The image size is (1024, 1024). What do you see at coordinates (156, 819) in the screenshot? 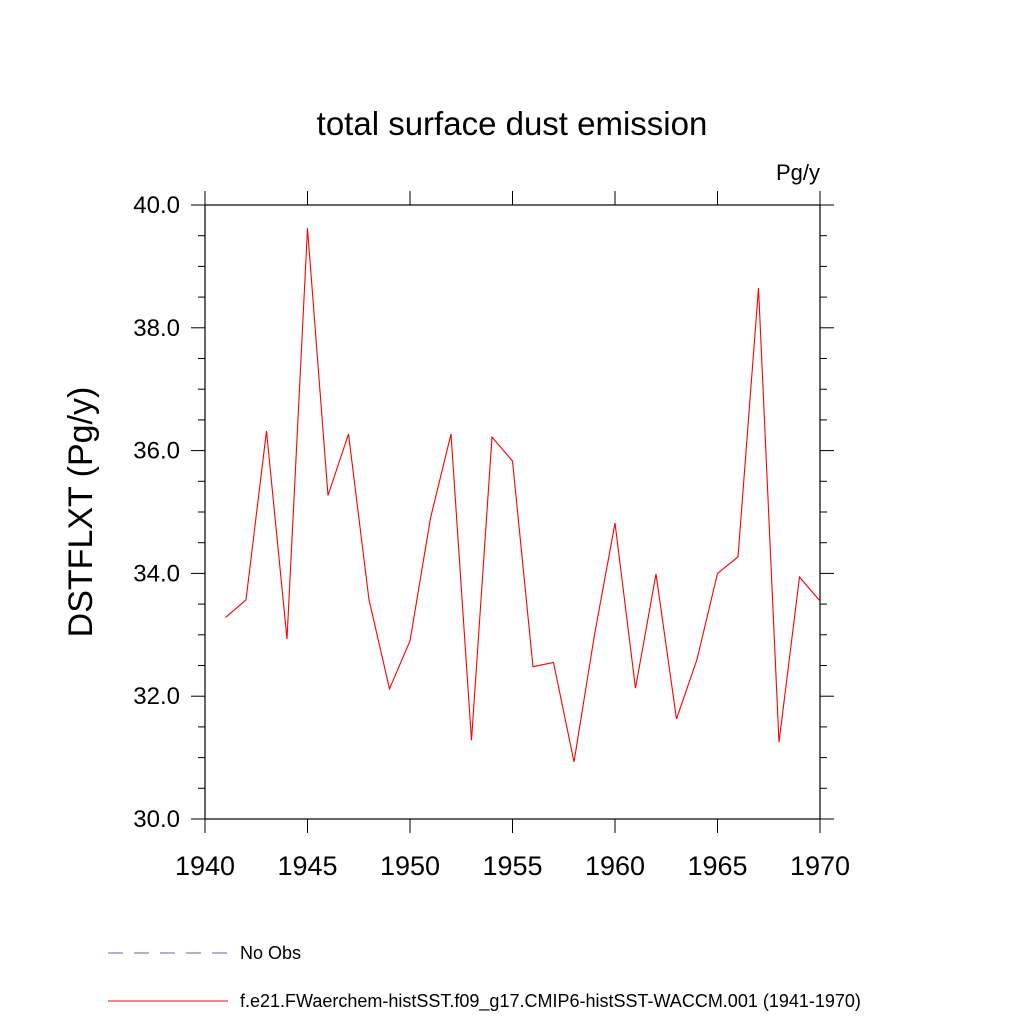
I see `y-tick-label: 30.0` at bounding box center [156, 819].